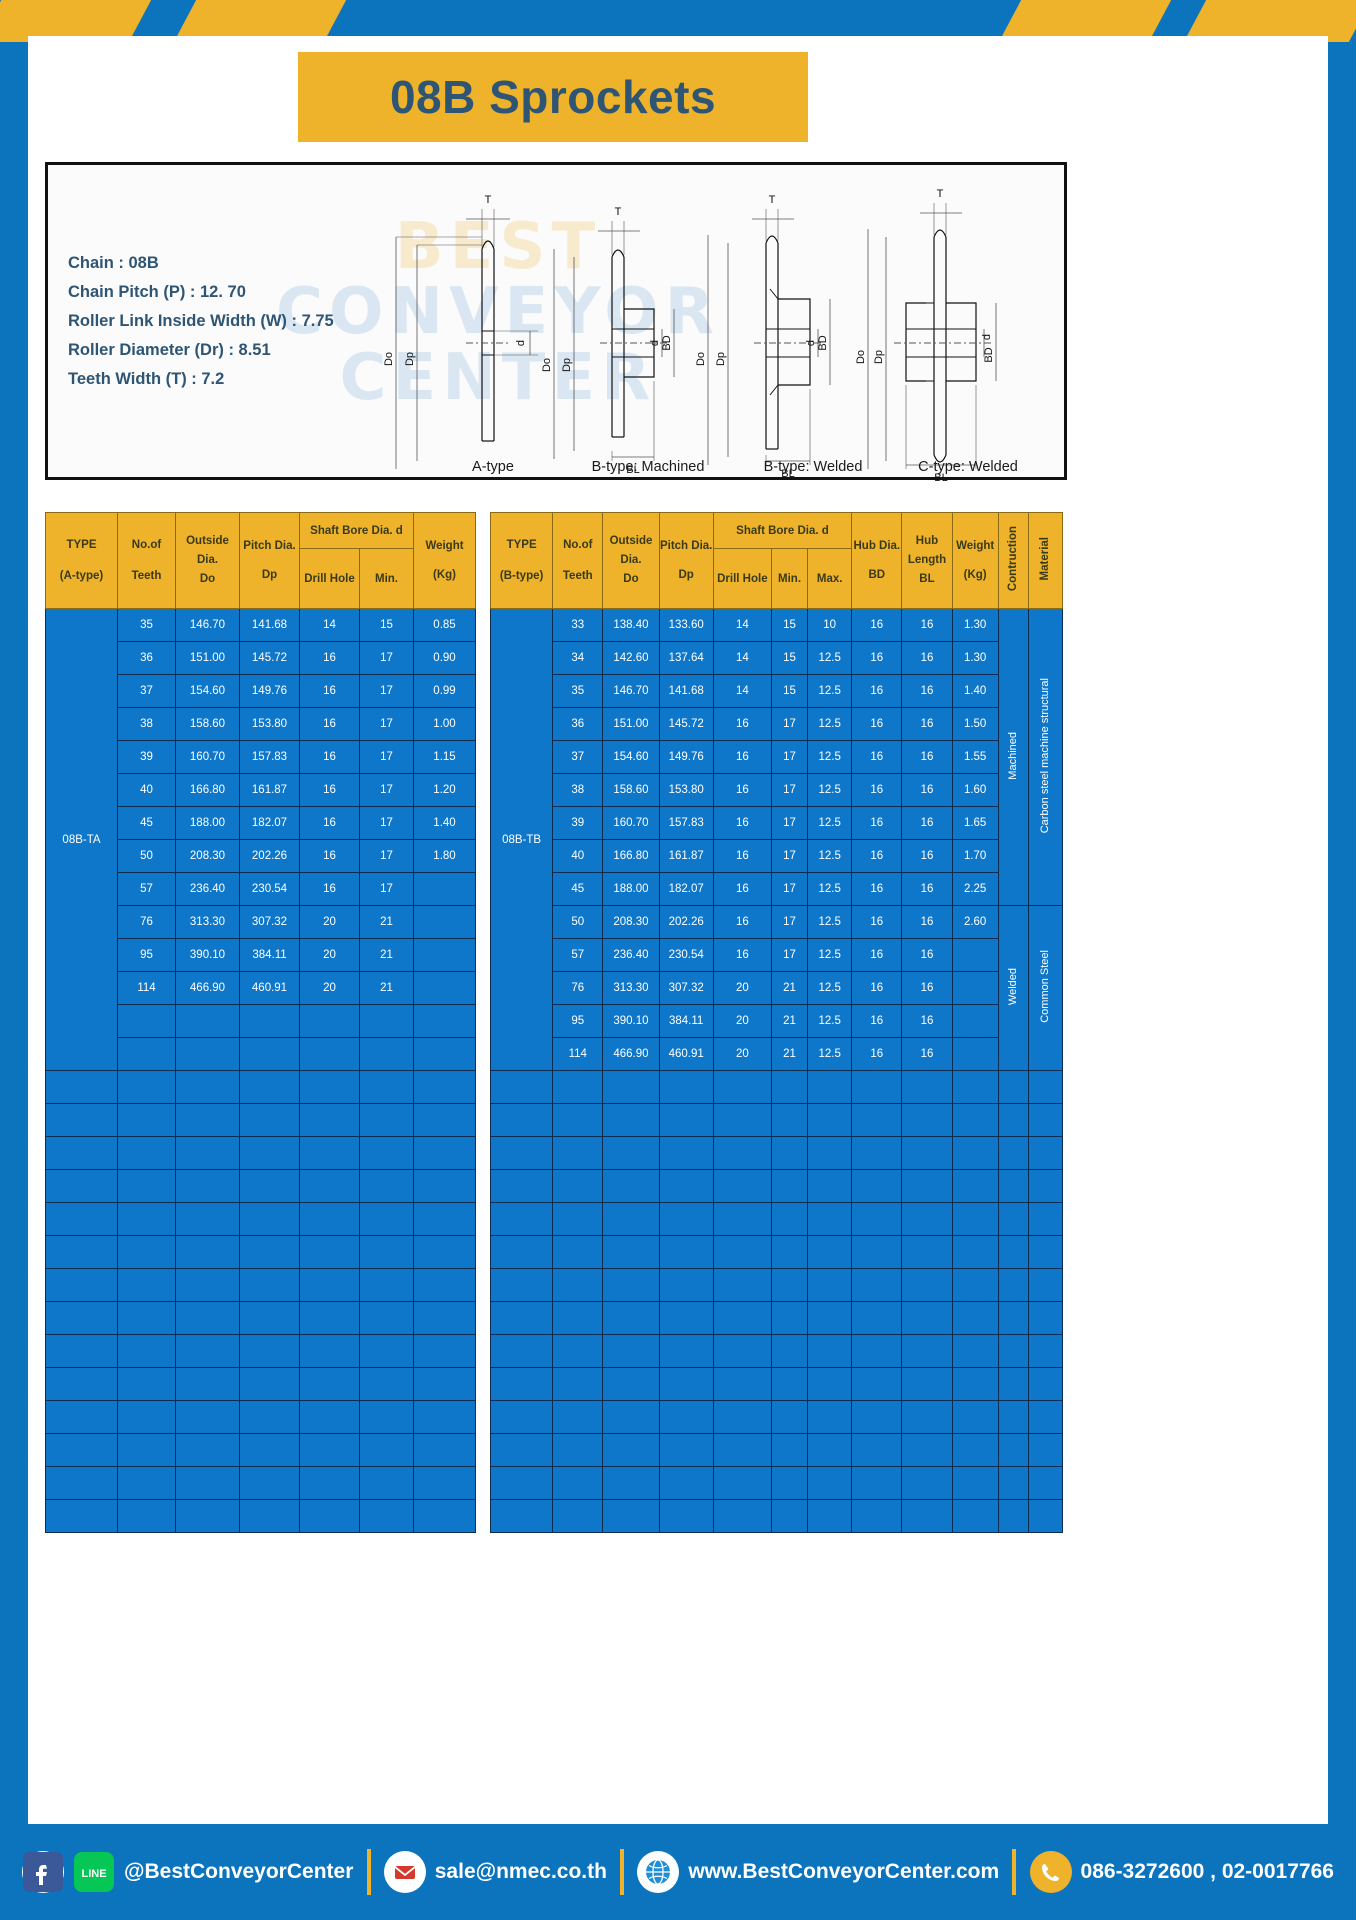 The image size is (1356, 1920). I want to click on table-row: 45 188.00 182.07 16 17 12.5 16 16 2.25, so click(777, 889).